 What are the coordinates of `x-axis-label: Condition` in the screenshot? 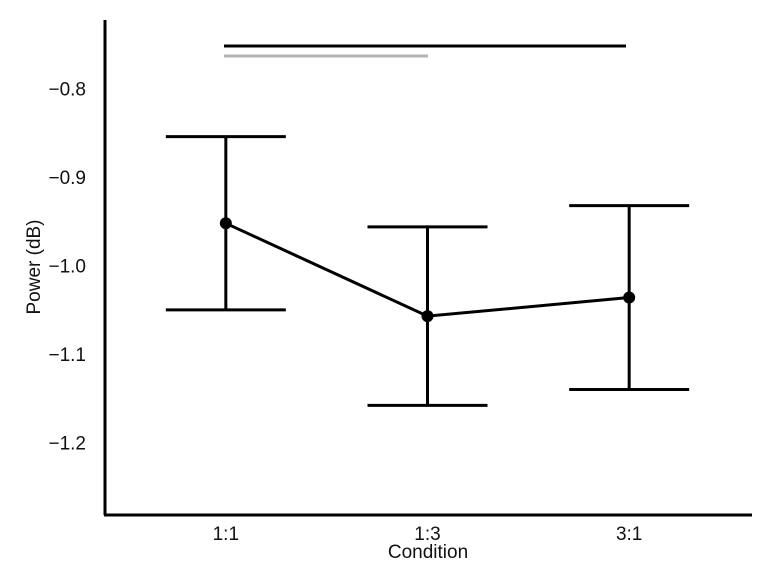 It's located at (428, 552).